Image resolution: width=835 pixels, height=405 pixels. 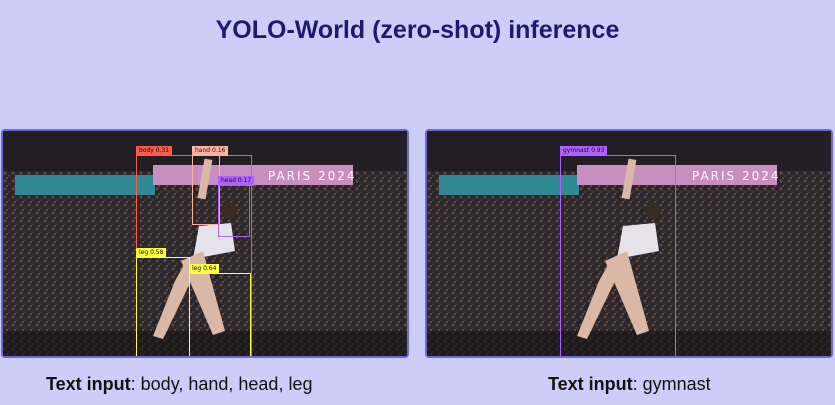 What do you see at coordinates (210, 185) in the screenshot?
I see `detection-box-hand: hand 0.16` at bounding box center [210, 185].